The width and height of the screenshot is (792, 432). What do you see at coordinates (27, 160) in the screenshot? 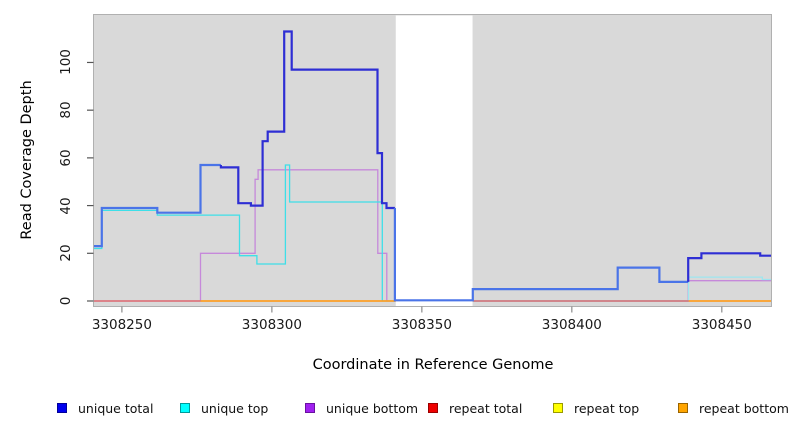
I see `y-axis-title: Read Coverage Depth` at bounding box center [27, 160].